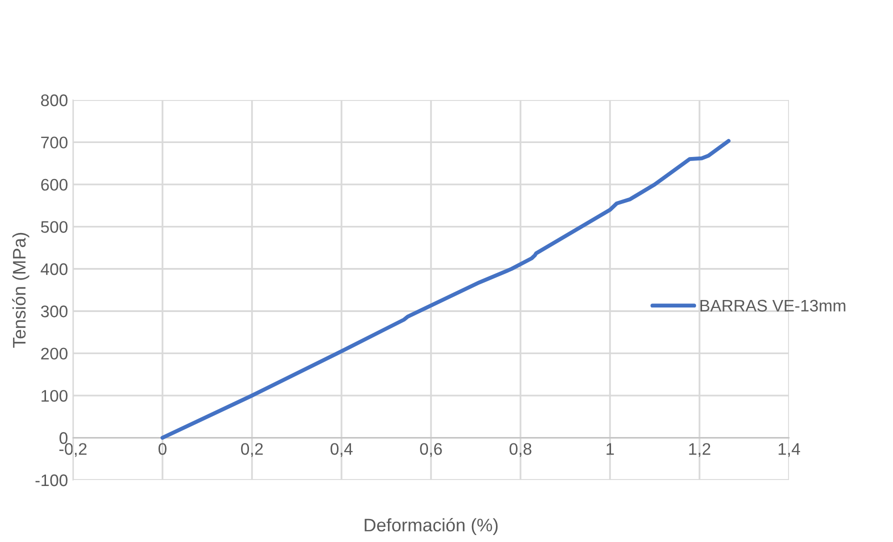 This screenshot has height=542, width=893. Describe the element at coordinates (162, 449) in the screenshot. I see `x-tick-label: 0` at that location.